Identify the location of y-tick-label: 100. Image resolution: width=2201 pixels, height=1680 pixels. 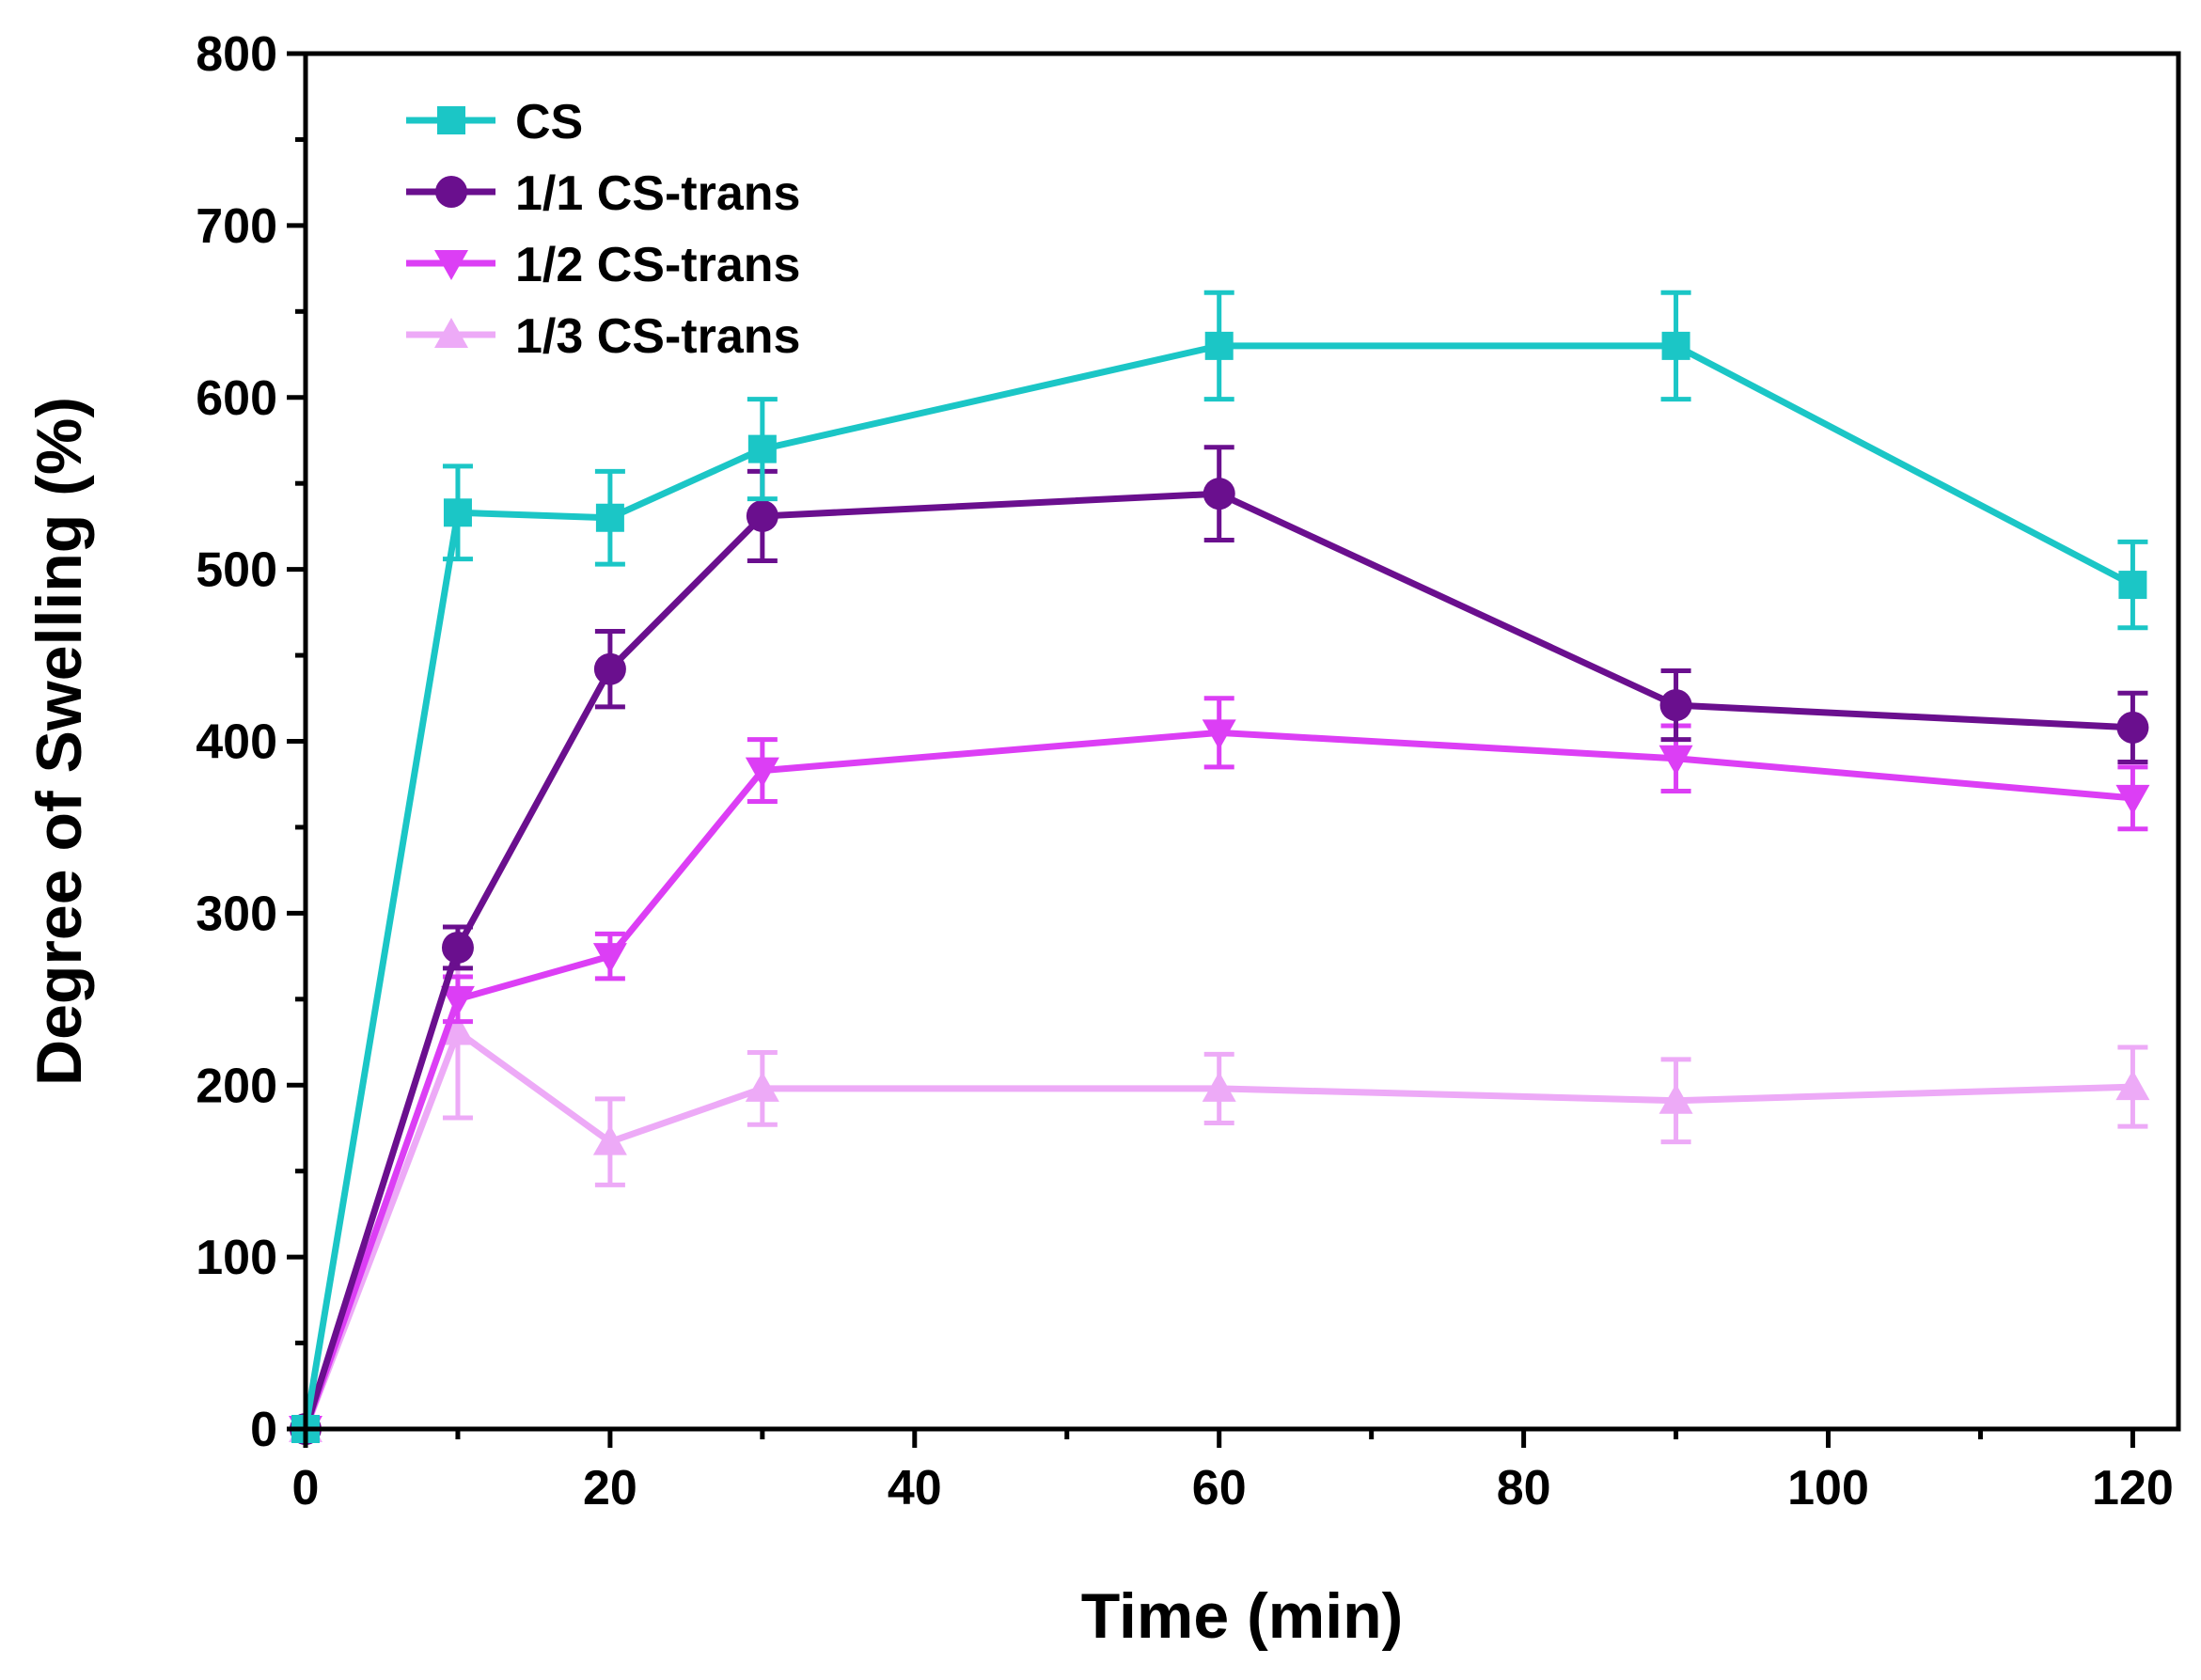
(236, 1258).